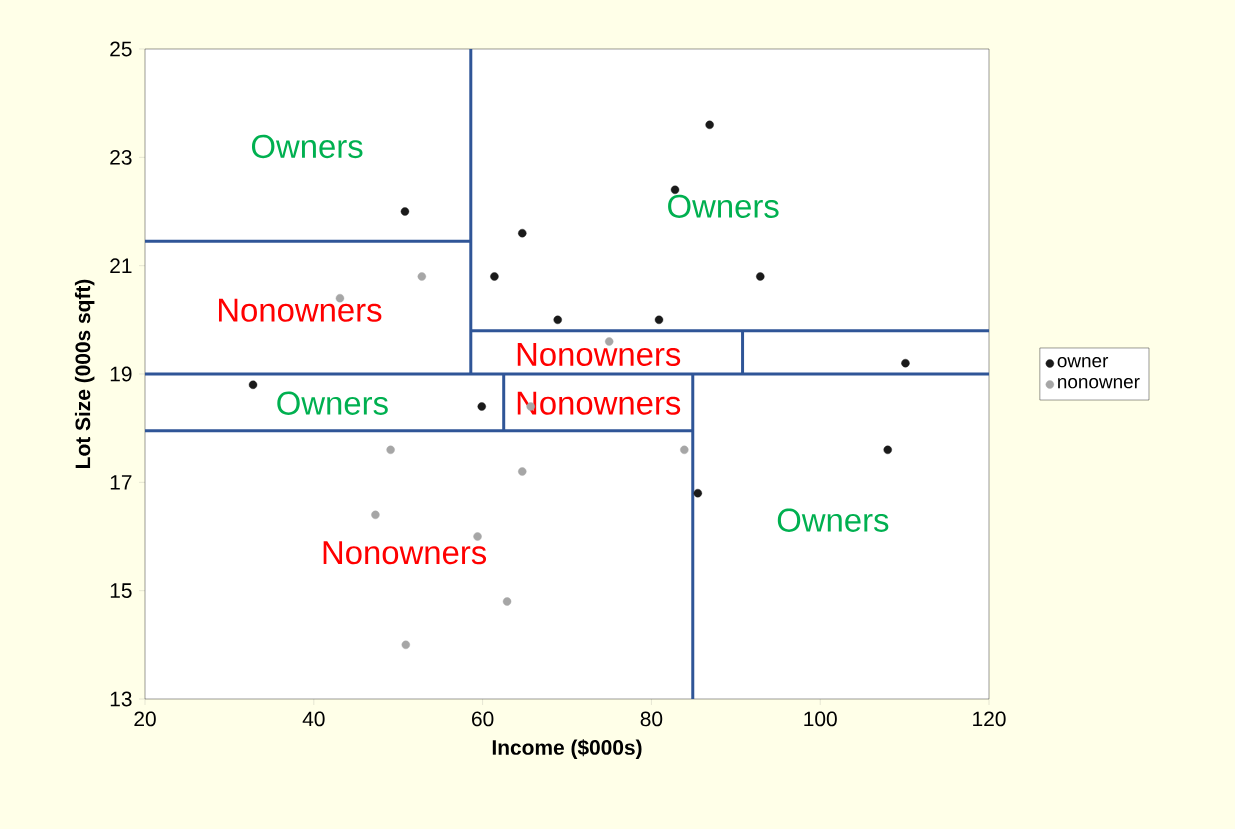 The height and width of the screenshot is (829, 1235). What do you see at coordinates (84, 373) in the screenshot?
I see `y-axis-title: Lot Size (000s sqft)` at bounding box center [84, 373].